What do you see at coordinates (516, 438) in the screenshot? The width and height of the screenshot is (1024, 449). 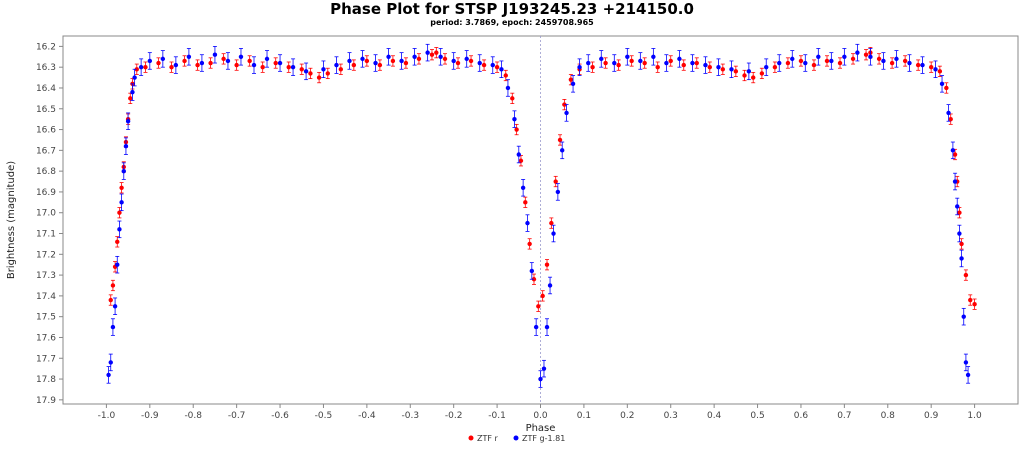 I see `legend: ZTF r ZTF g-1.81` at bounding box center [516, 438].